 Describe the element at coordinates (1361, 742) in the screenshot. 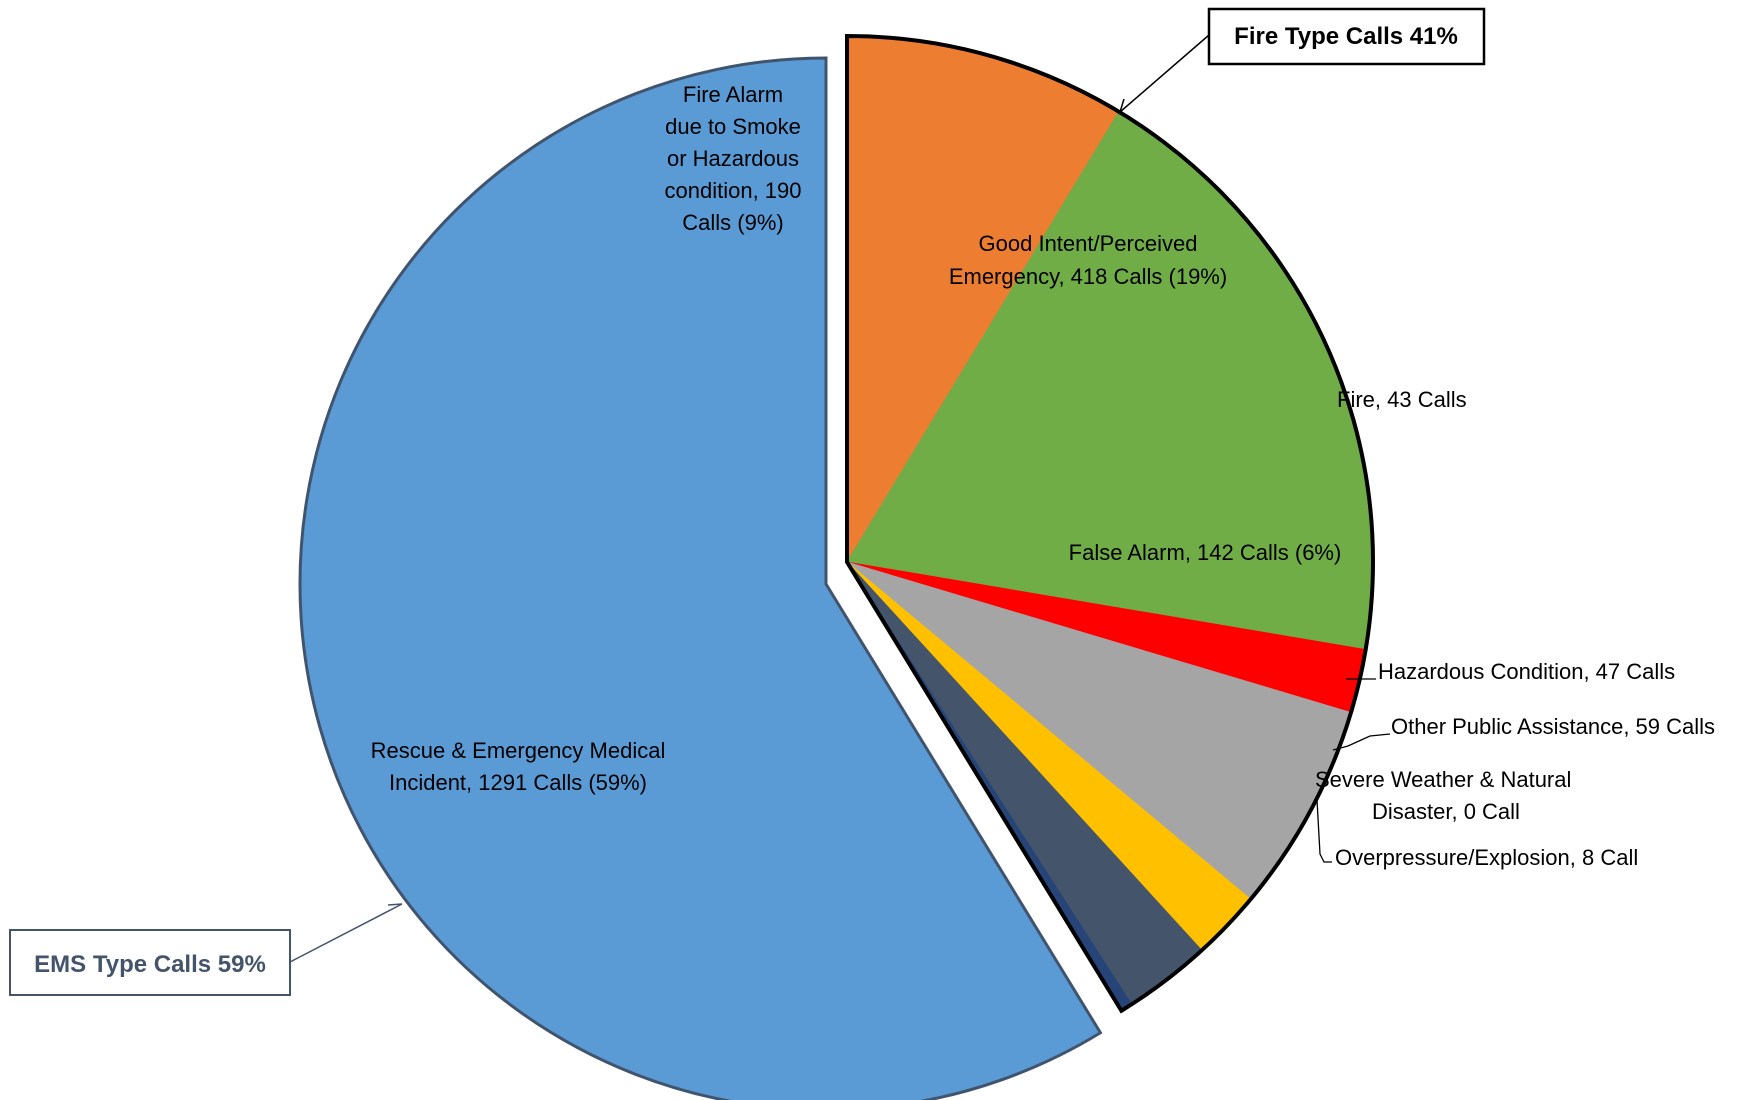

I see `leader-other-public-assistance` at that location.